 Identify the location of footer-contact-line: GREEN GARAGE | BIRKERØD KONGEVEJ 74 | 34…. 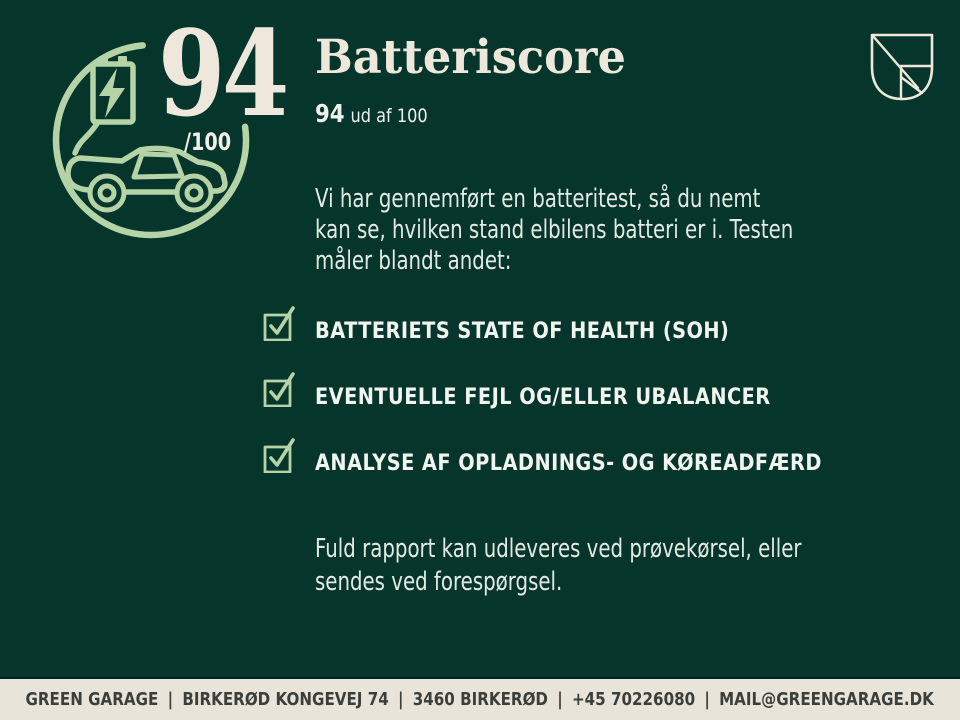
(480, 699).